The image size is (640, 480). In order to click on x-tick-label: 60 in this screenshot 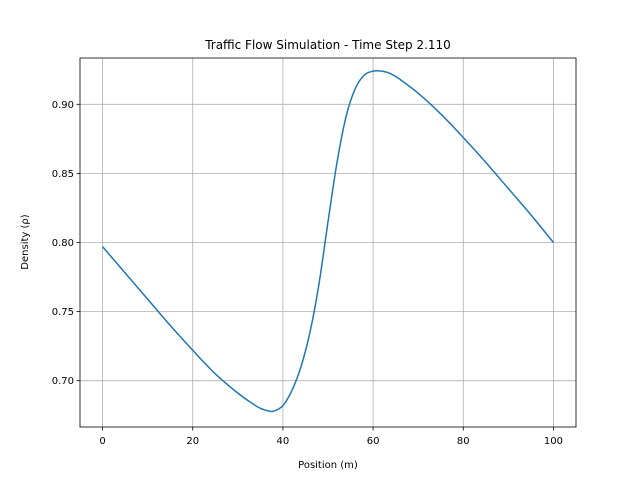, I will do `click(373, 441)`.